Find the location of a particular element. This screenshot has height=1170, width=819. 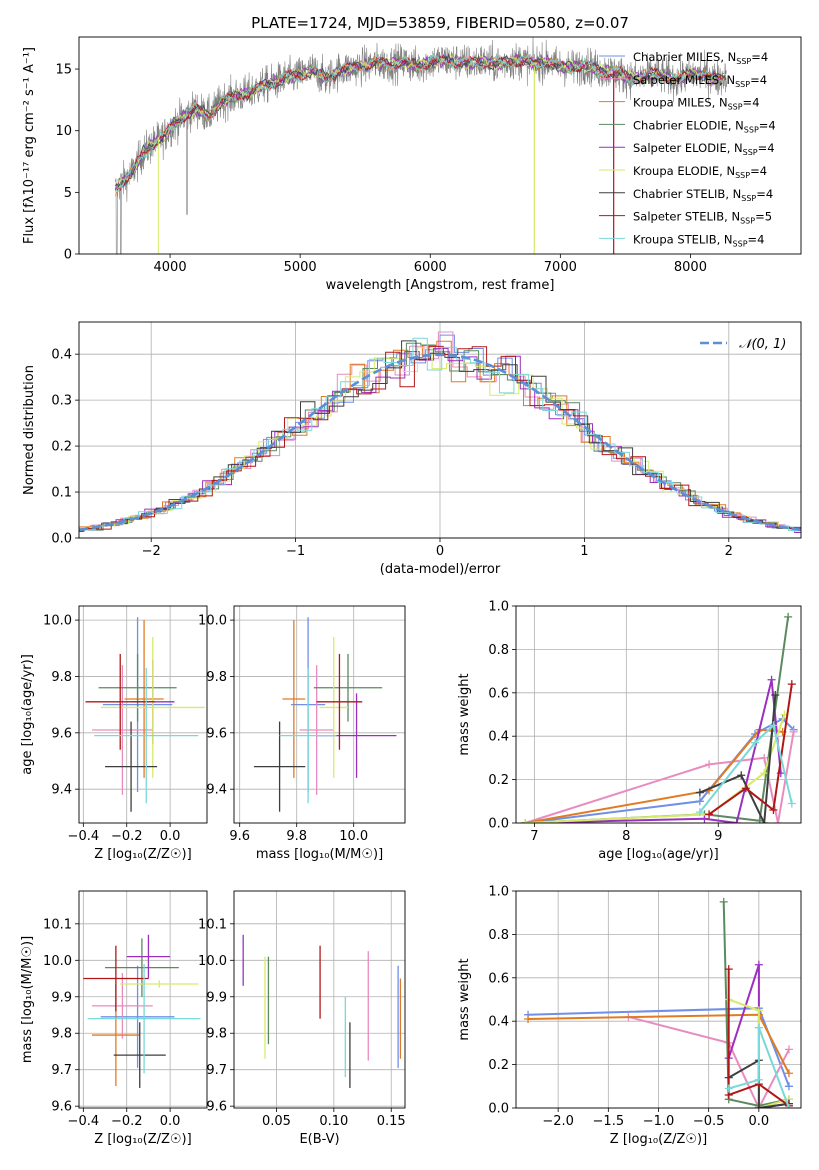

y-axis-label: mass [log₁₀(M/M☉)] is located at coordinates (27, 999).